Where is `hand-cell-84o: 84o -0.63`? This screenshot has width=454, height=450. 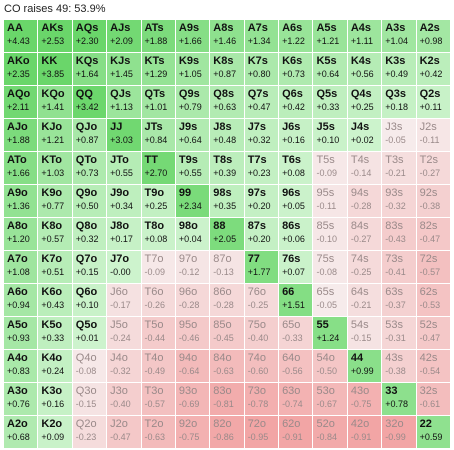
hand-cell-84o: 84o -0.63 is located at coordinates (227, 366).